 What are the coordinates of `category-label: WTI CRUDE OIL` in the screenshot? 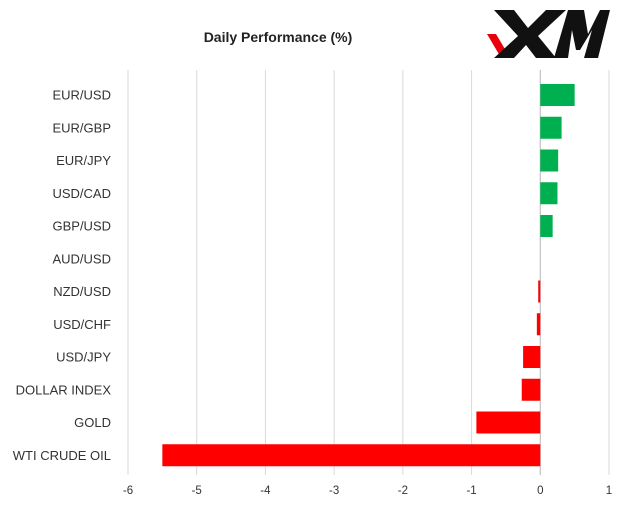 It's located at (62, 455).